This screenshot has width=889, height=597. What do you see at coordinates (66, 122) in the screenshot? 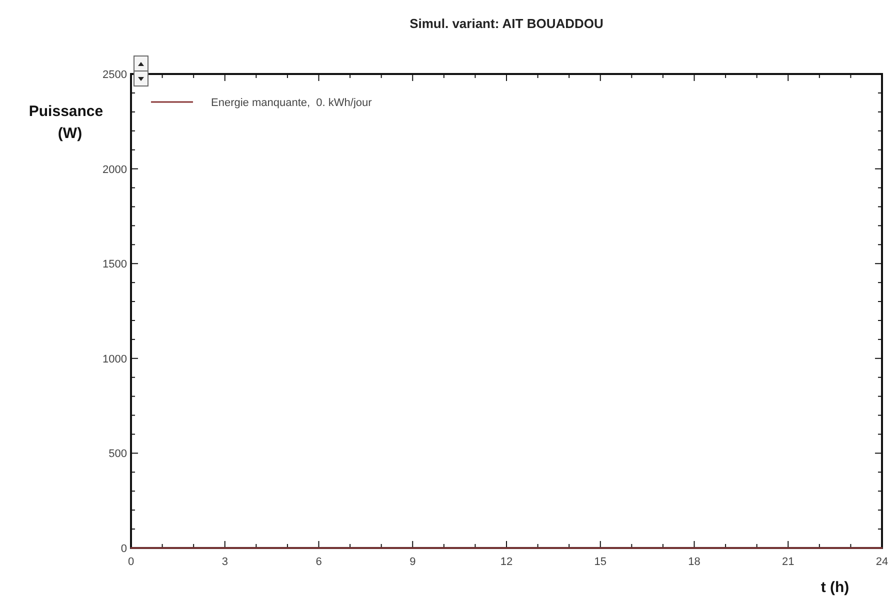
I see `y-axis-title: Puissance (W)` at bounding box center [66, 122].